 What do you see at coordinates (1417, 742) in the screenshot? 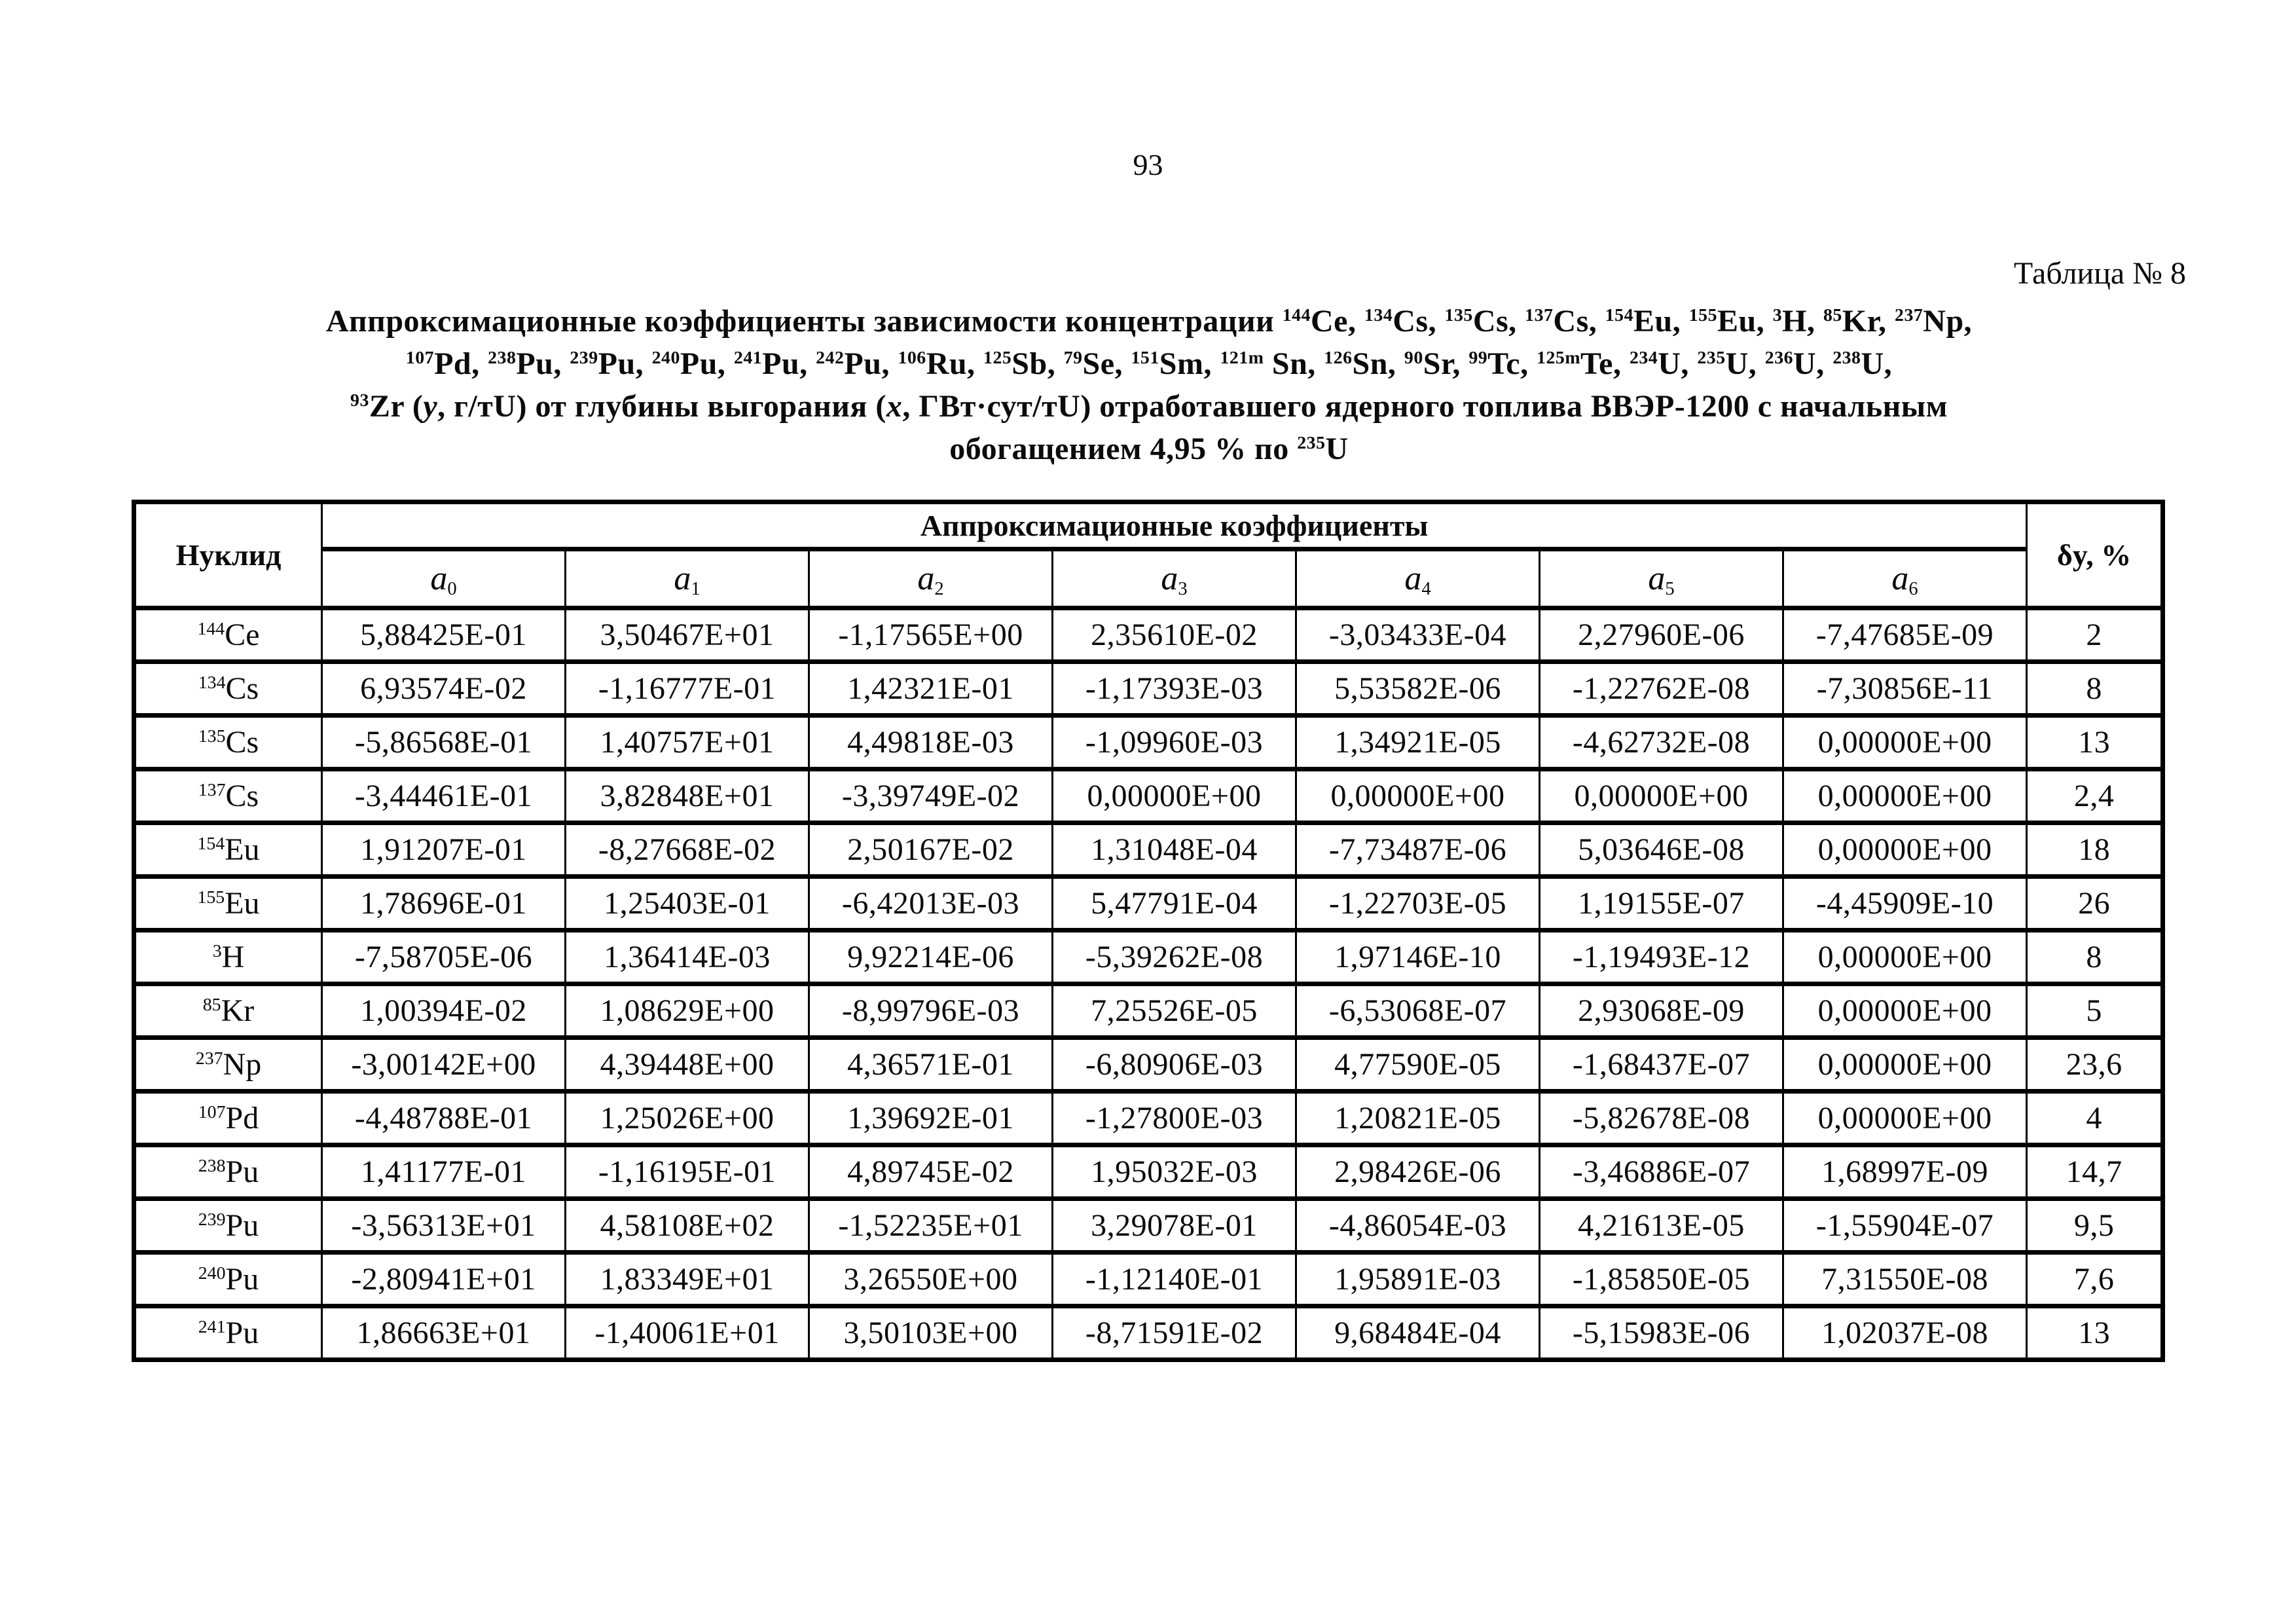
I see `coefficient-value-cell: 1,34921E-05` at bounding box center [1417, 742].